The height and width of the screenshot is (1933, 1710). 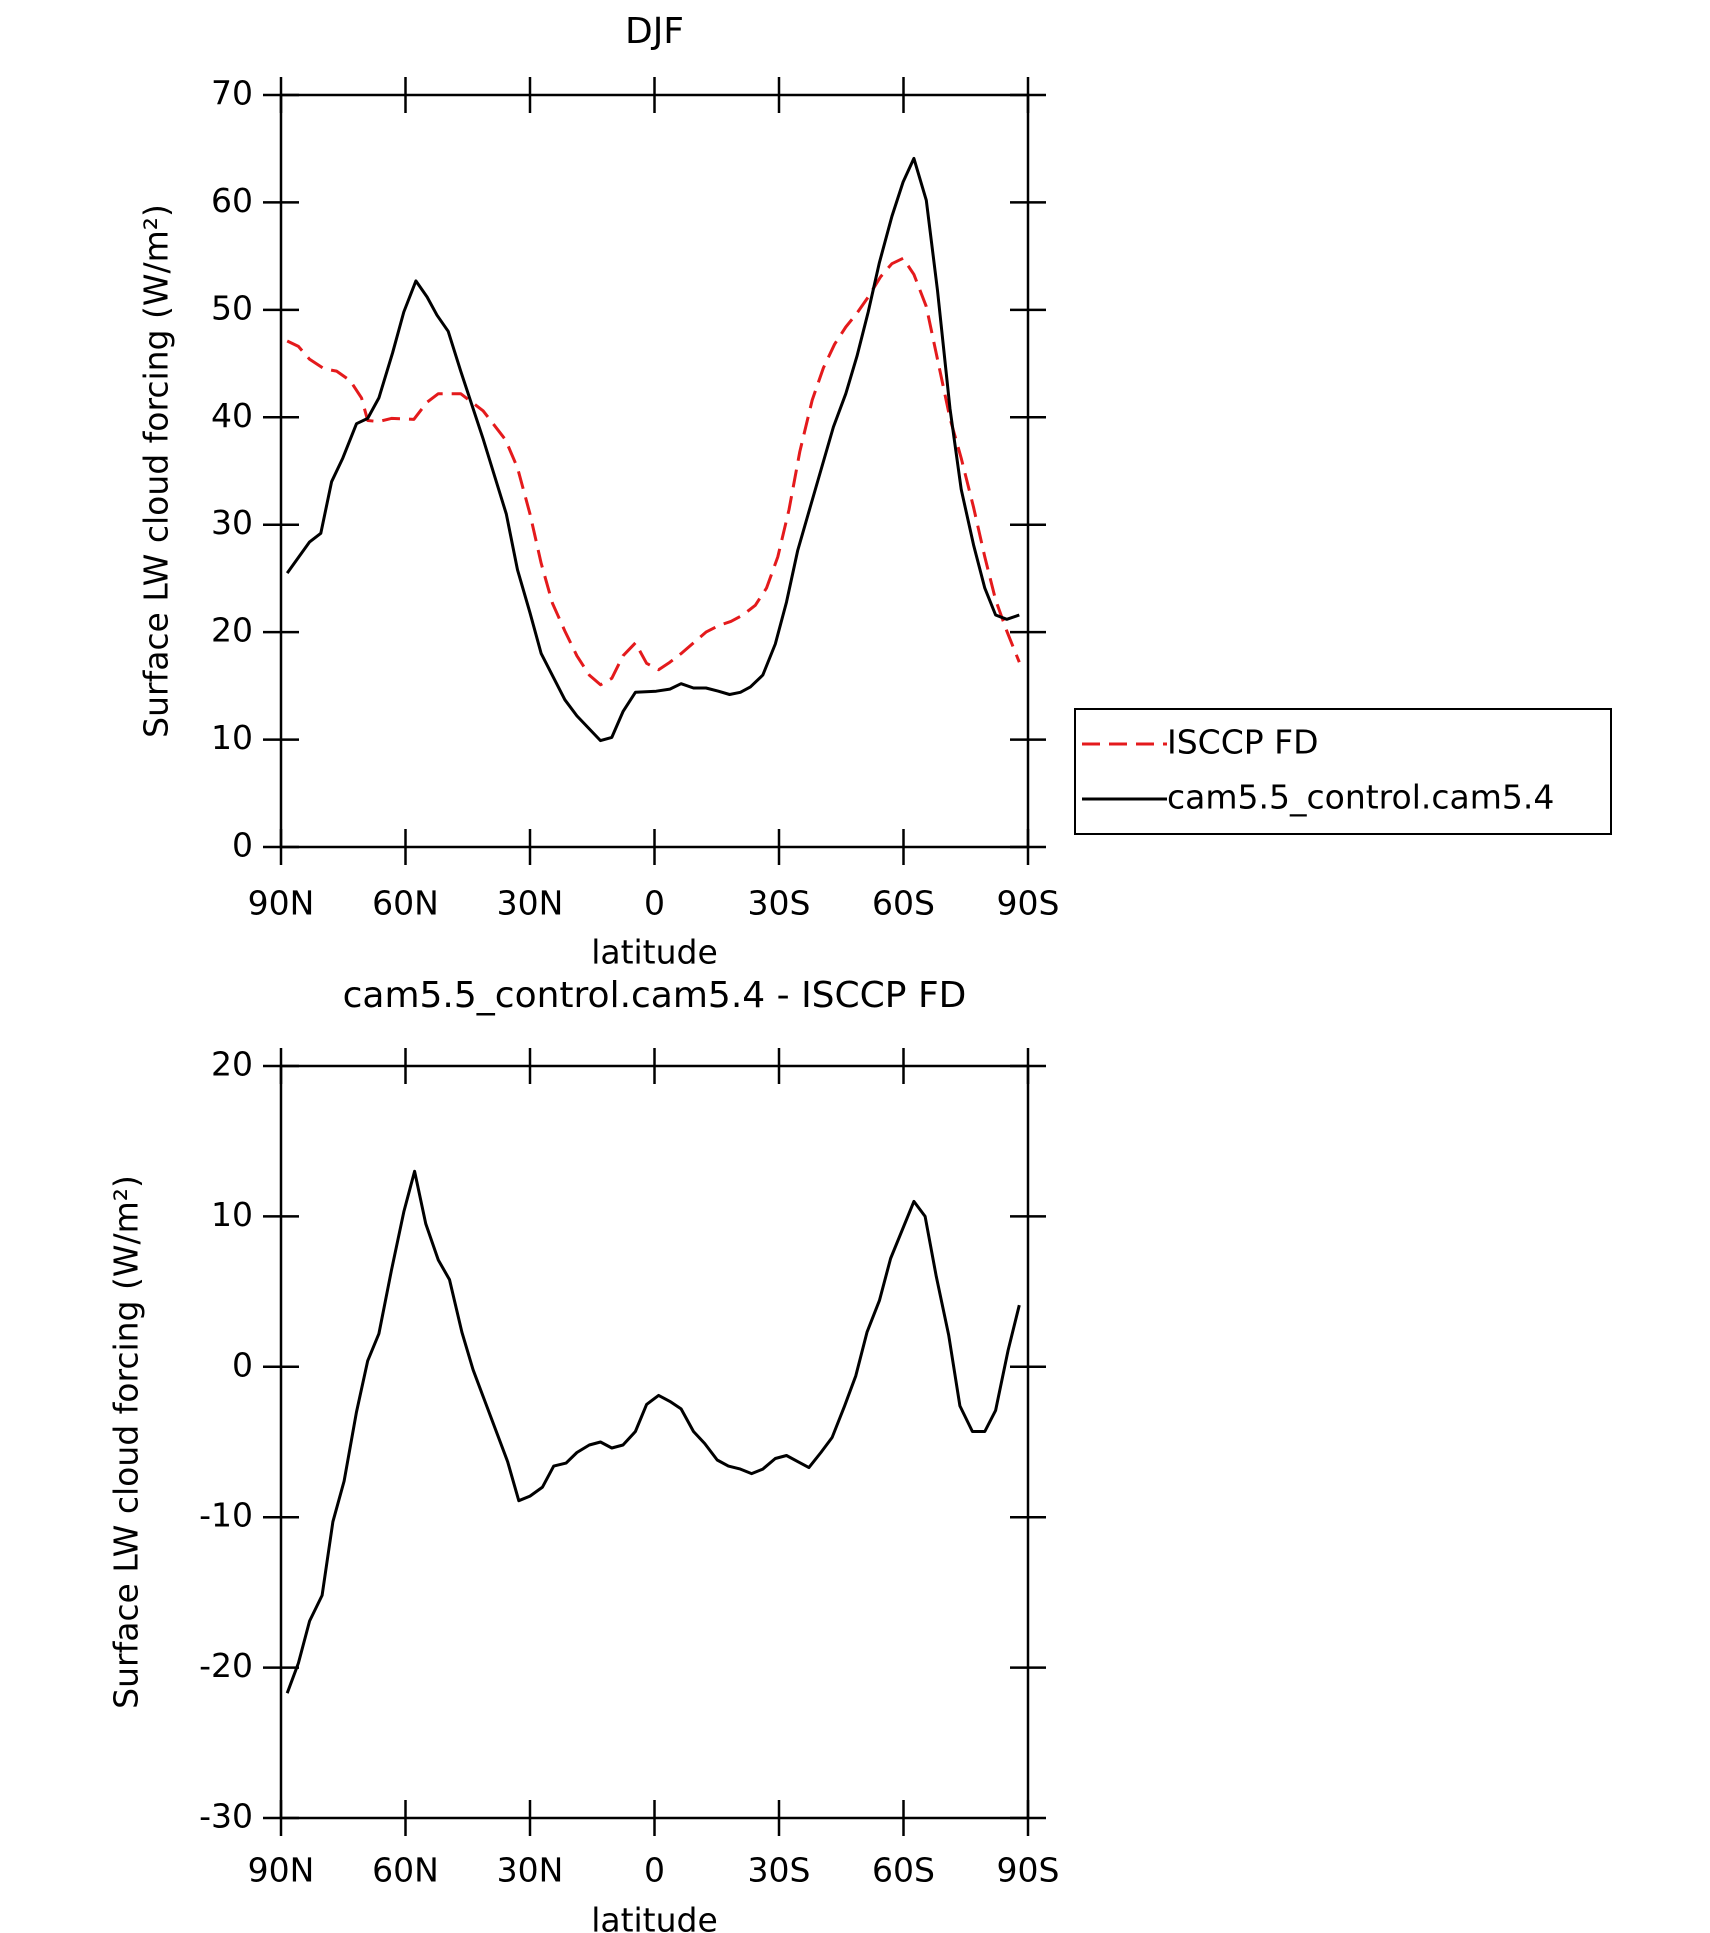 I want to click on legend-label: ISCCP FD, so click(x=1243, y=742).